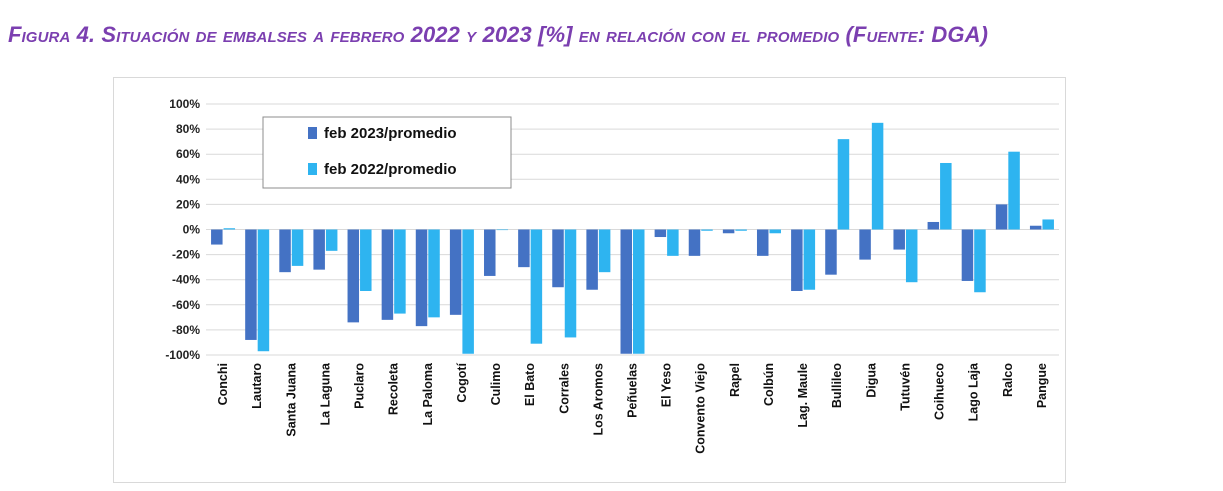  Describe the element at coordinates (188, 129) in the screenshot. I see `y-tick-label: 80%` at that location.